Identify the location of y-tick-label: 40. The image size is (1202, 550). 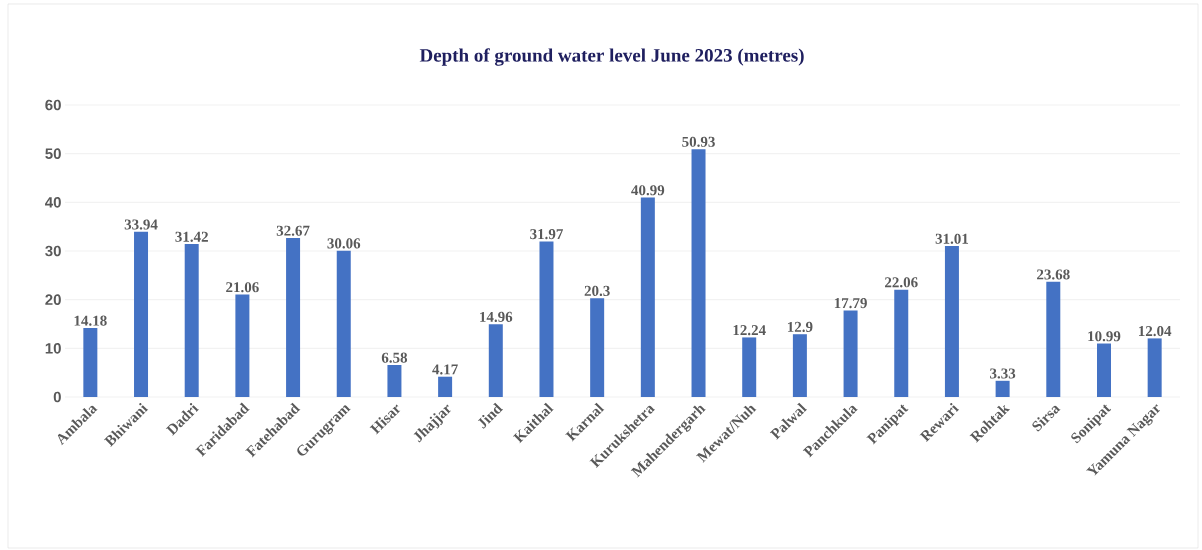
(53, 202).